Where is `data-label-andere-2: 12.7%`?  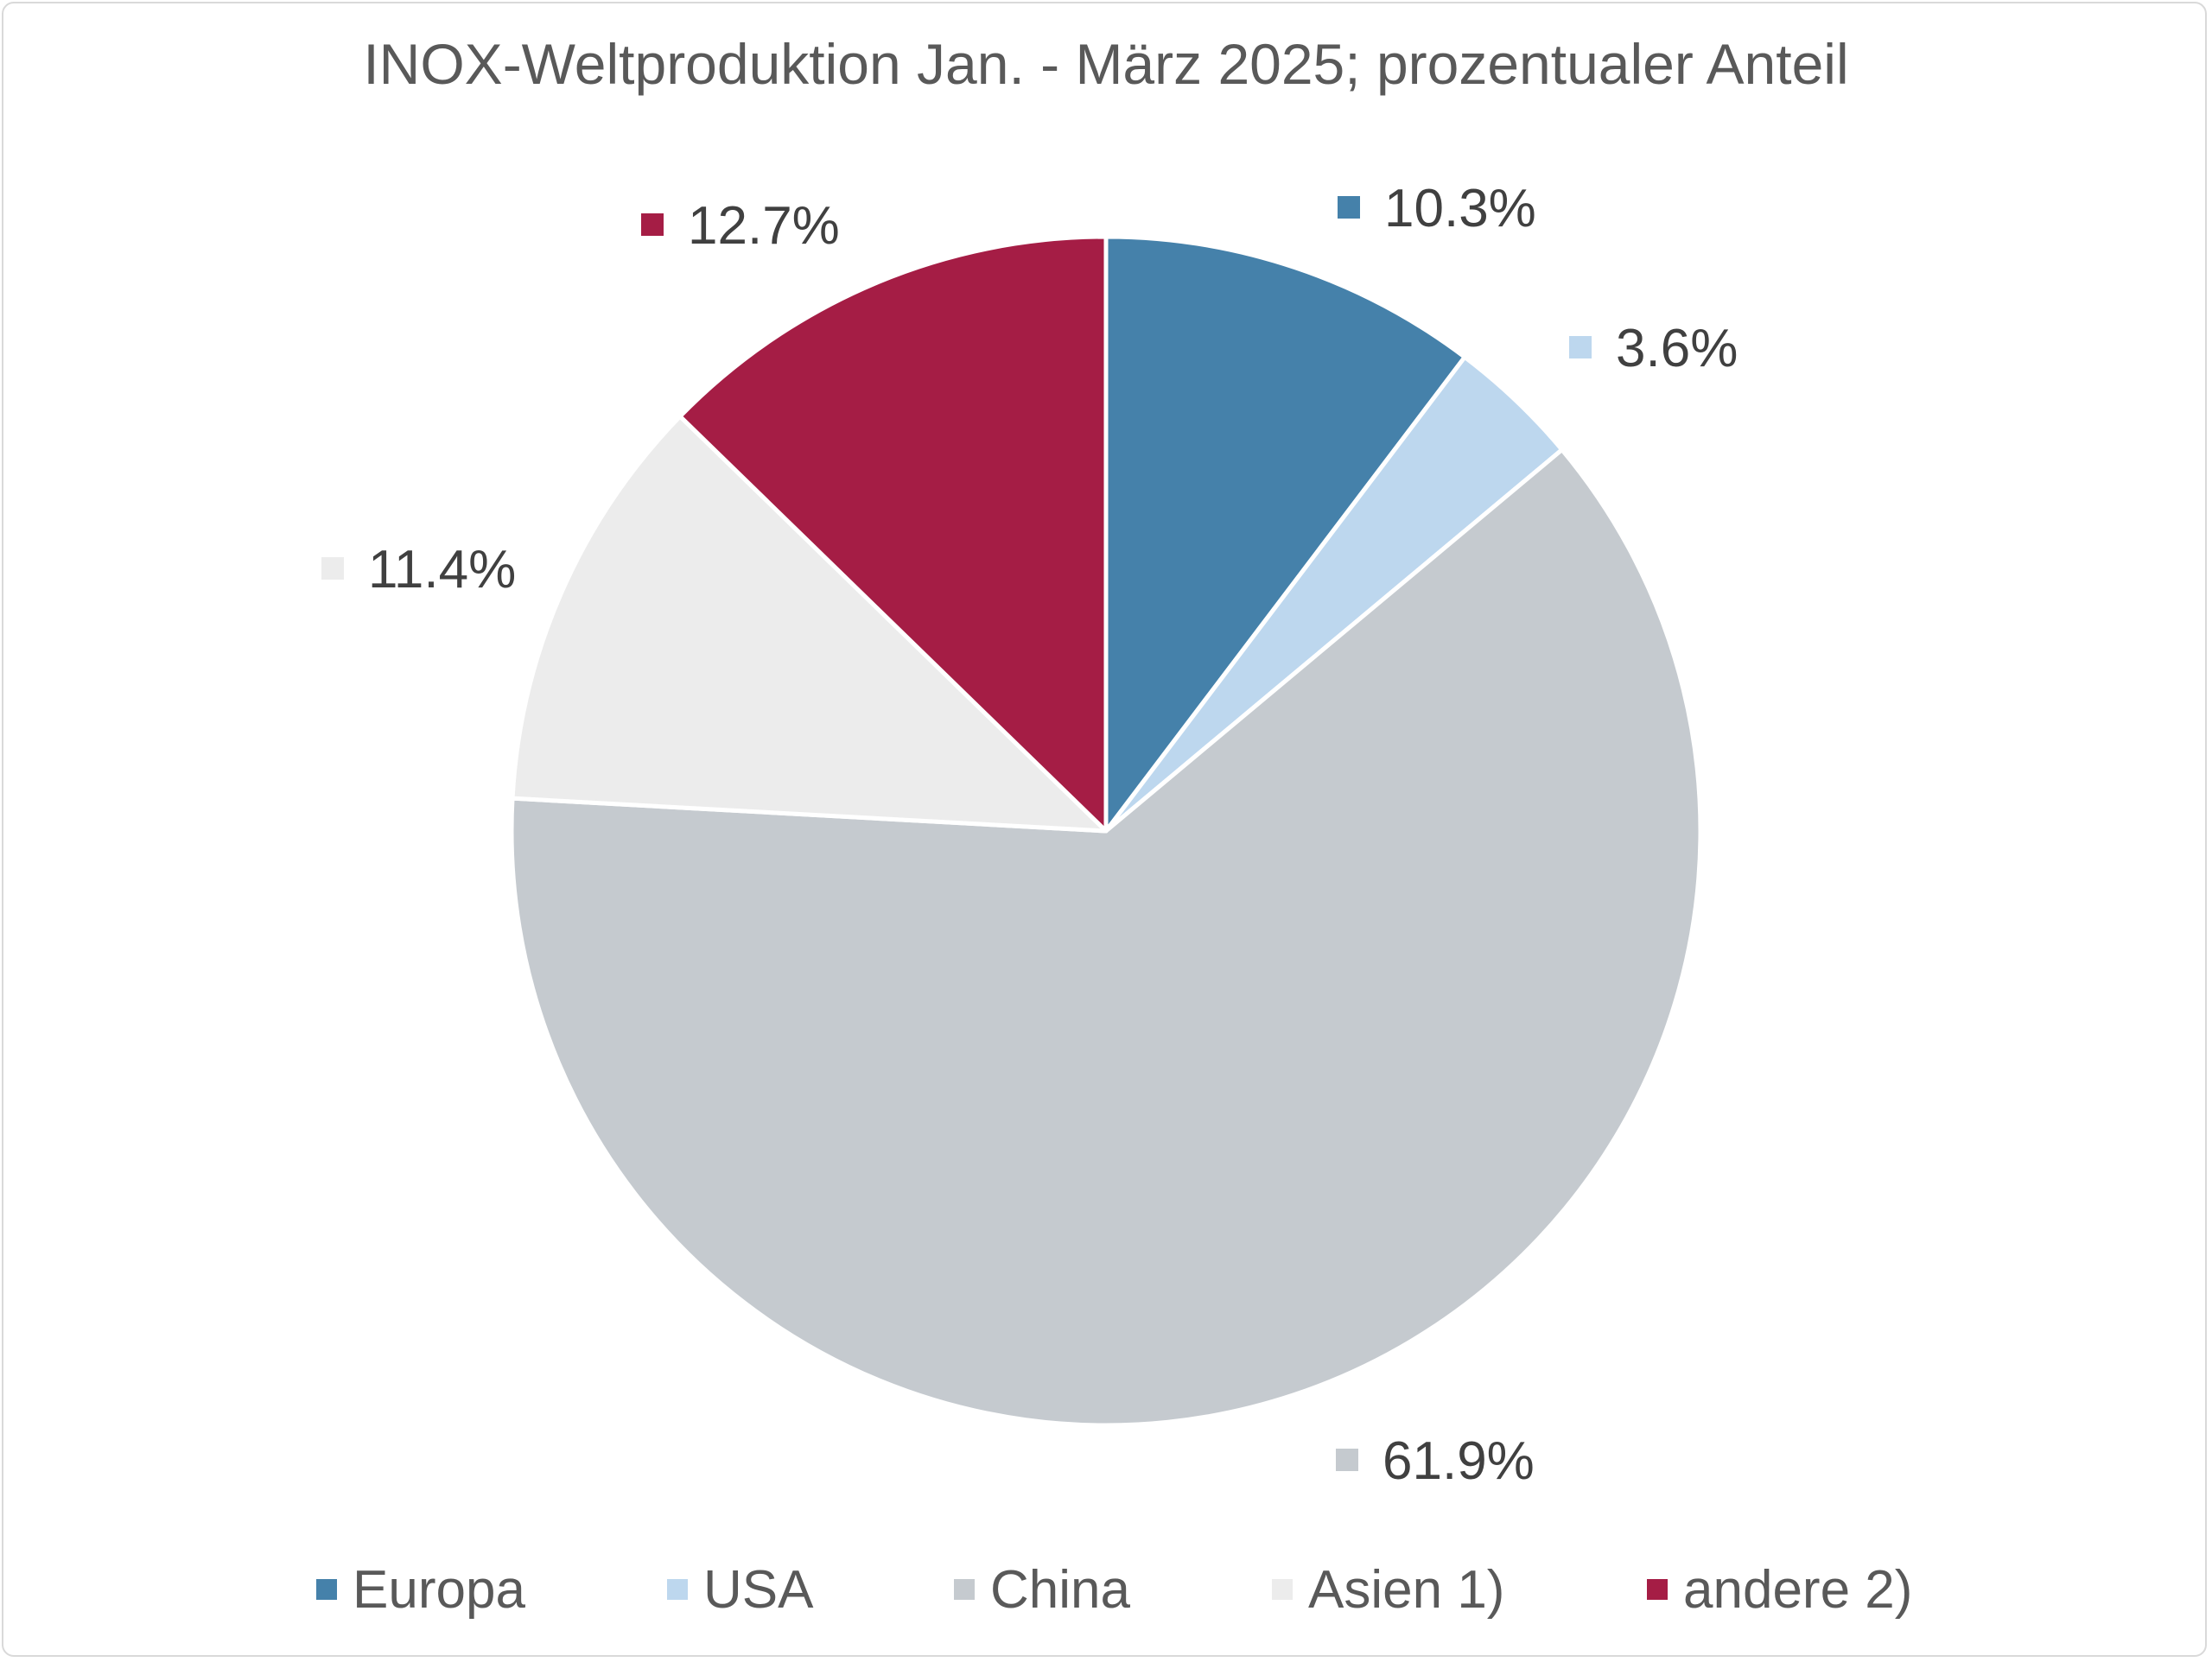 data-label-andere-2: 12.7% is located at coordinates (740, 226).